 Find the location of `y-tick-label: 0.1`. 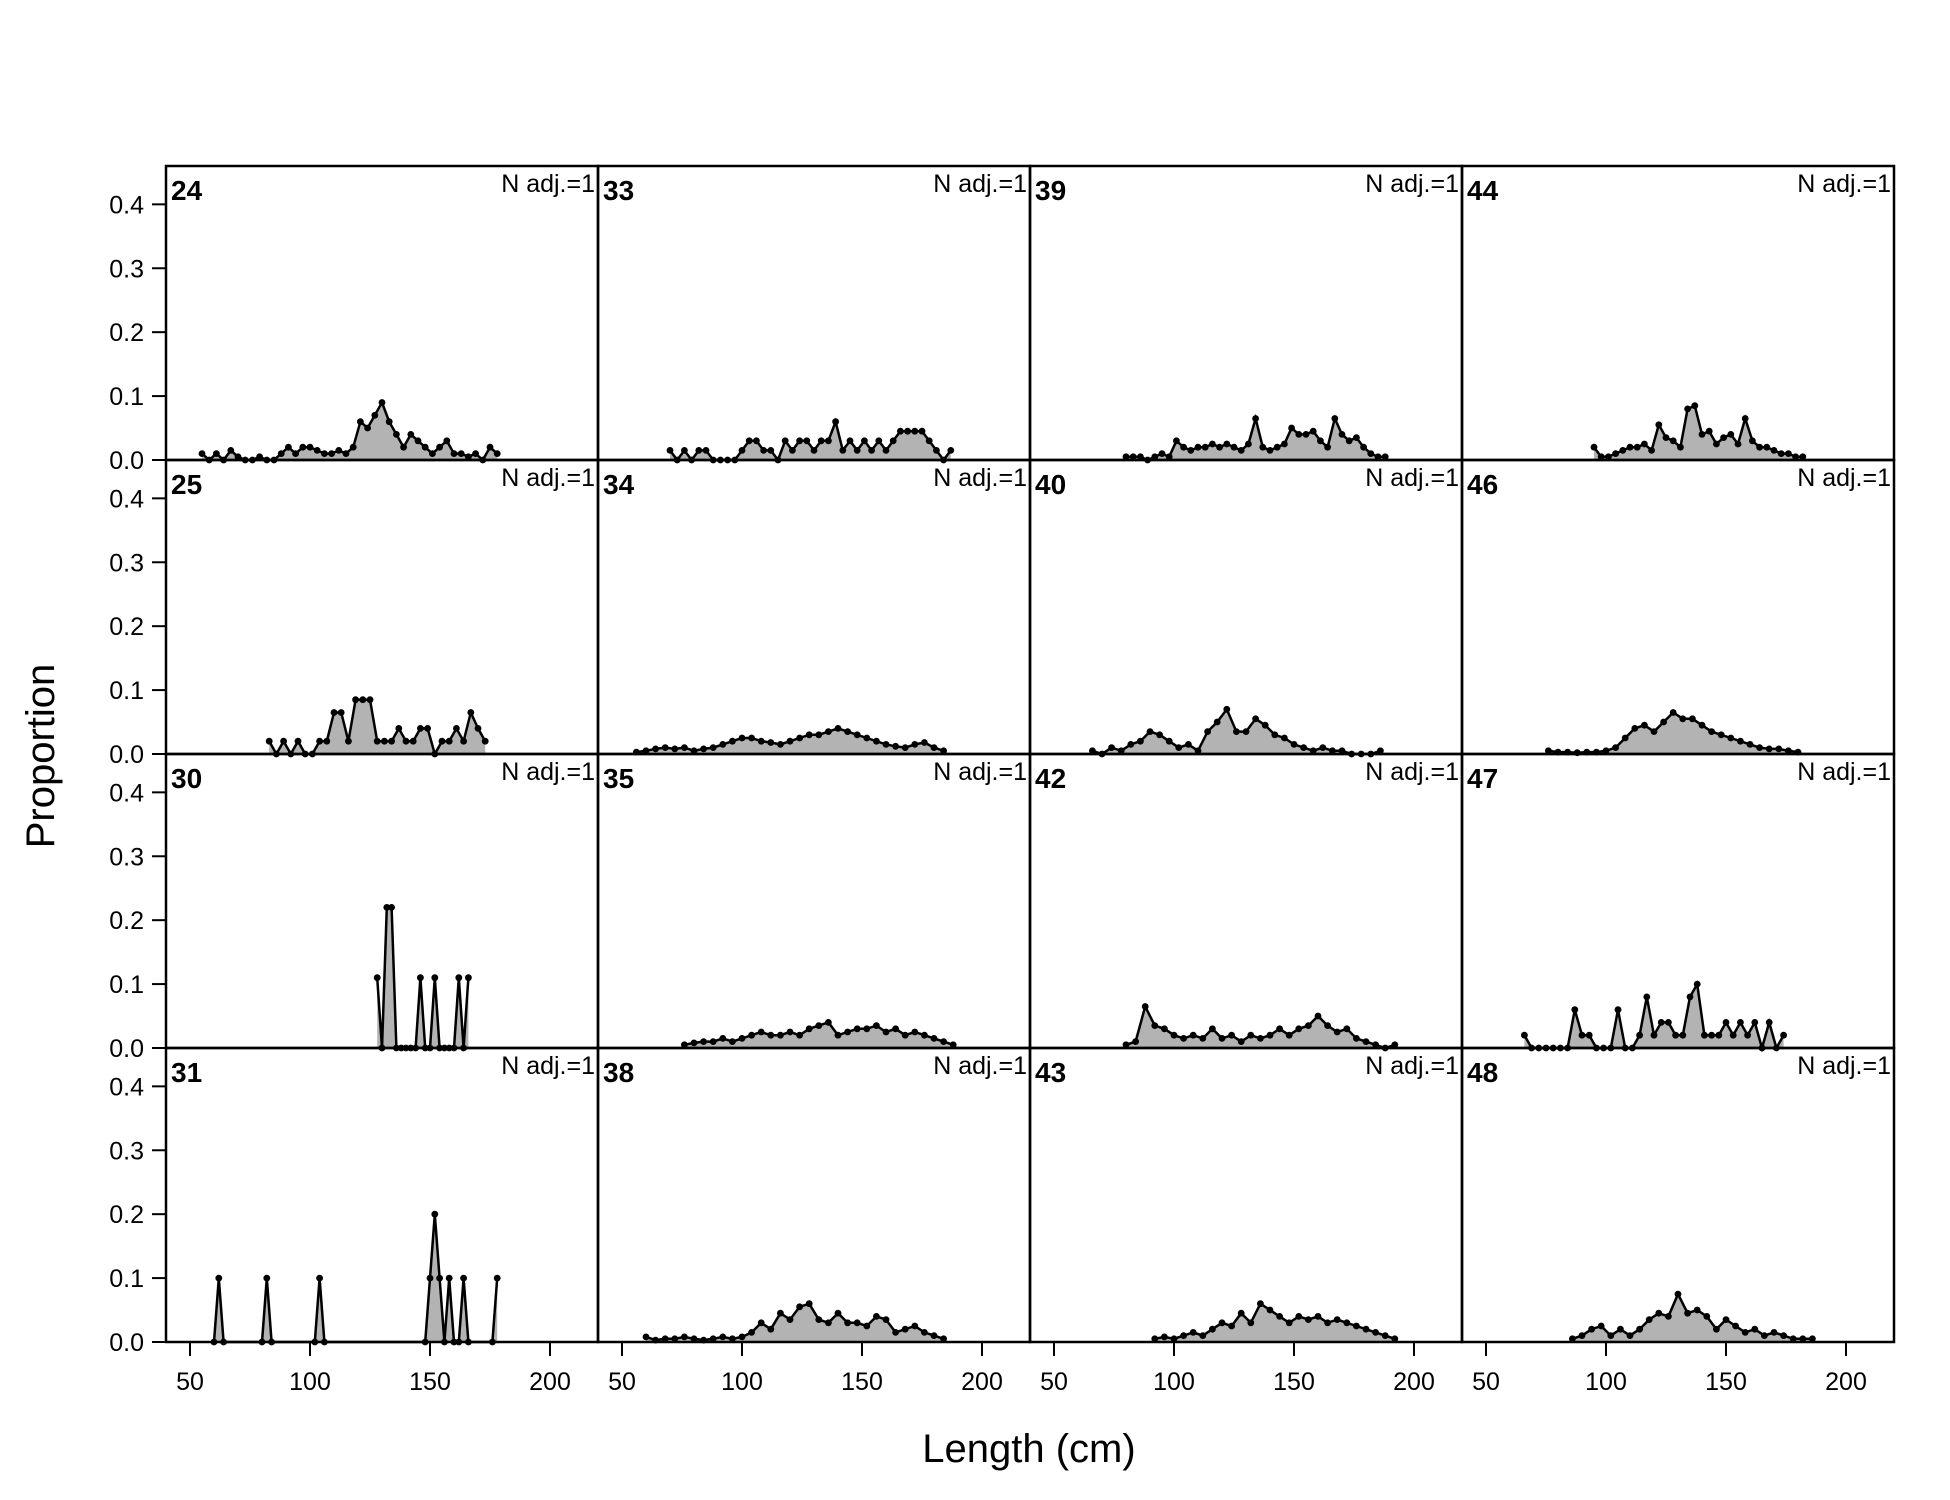

y-tick-label: 0.1 is located at coordinates (126, 691).